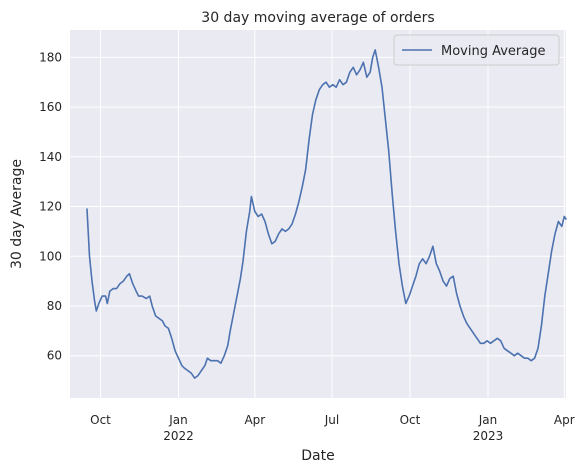 The image size is (579, 473). What do you see at coordinates (331, 420) in the screenshot?
I see `x-tick-label: Jul` at bounding box center [331, 420].